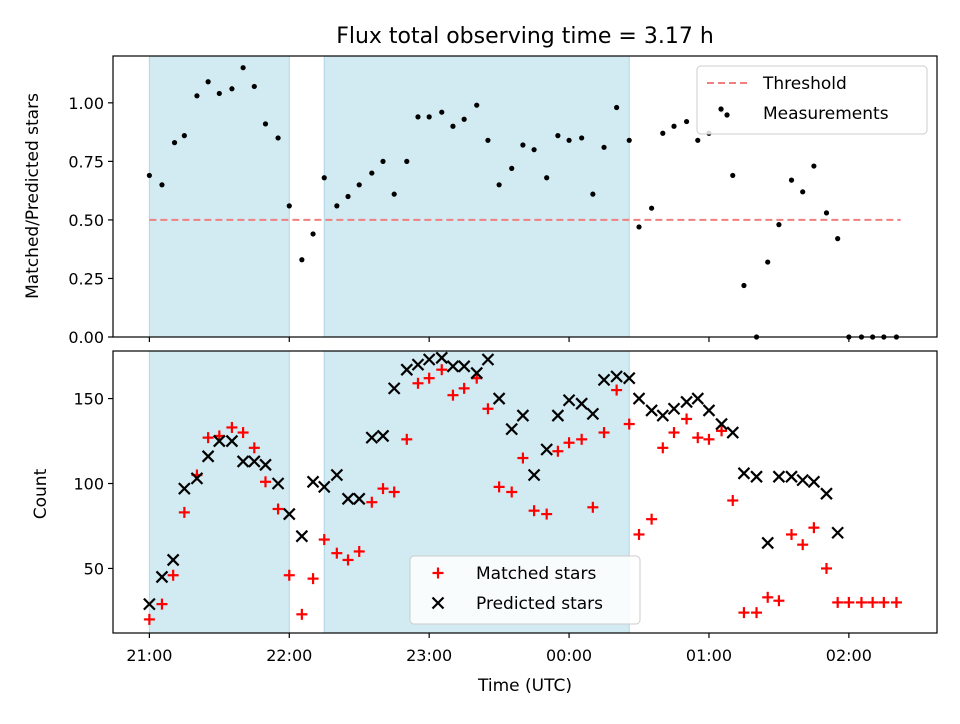 This screenshot has height=724, width=960. Describe the element at coordinates (86, 161) in the screenshot. I see `y-tick-label: 0.75` at that location.